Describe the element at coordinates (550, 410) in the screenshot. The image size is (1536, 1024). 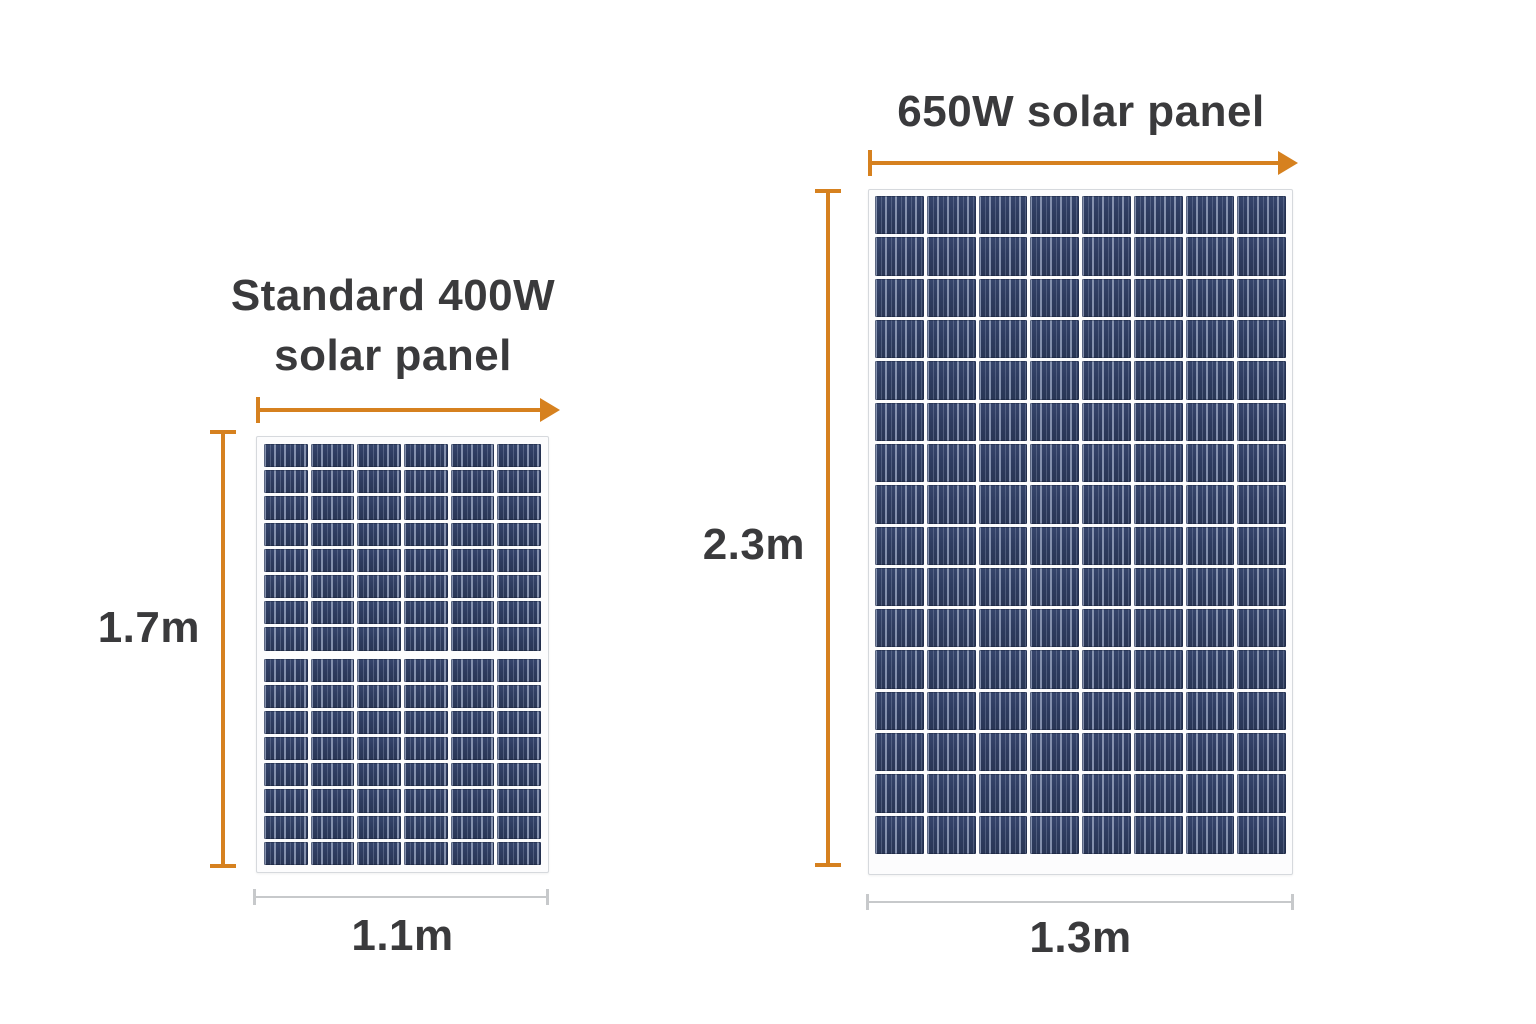
I see `arrow-head-icon` at that location.